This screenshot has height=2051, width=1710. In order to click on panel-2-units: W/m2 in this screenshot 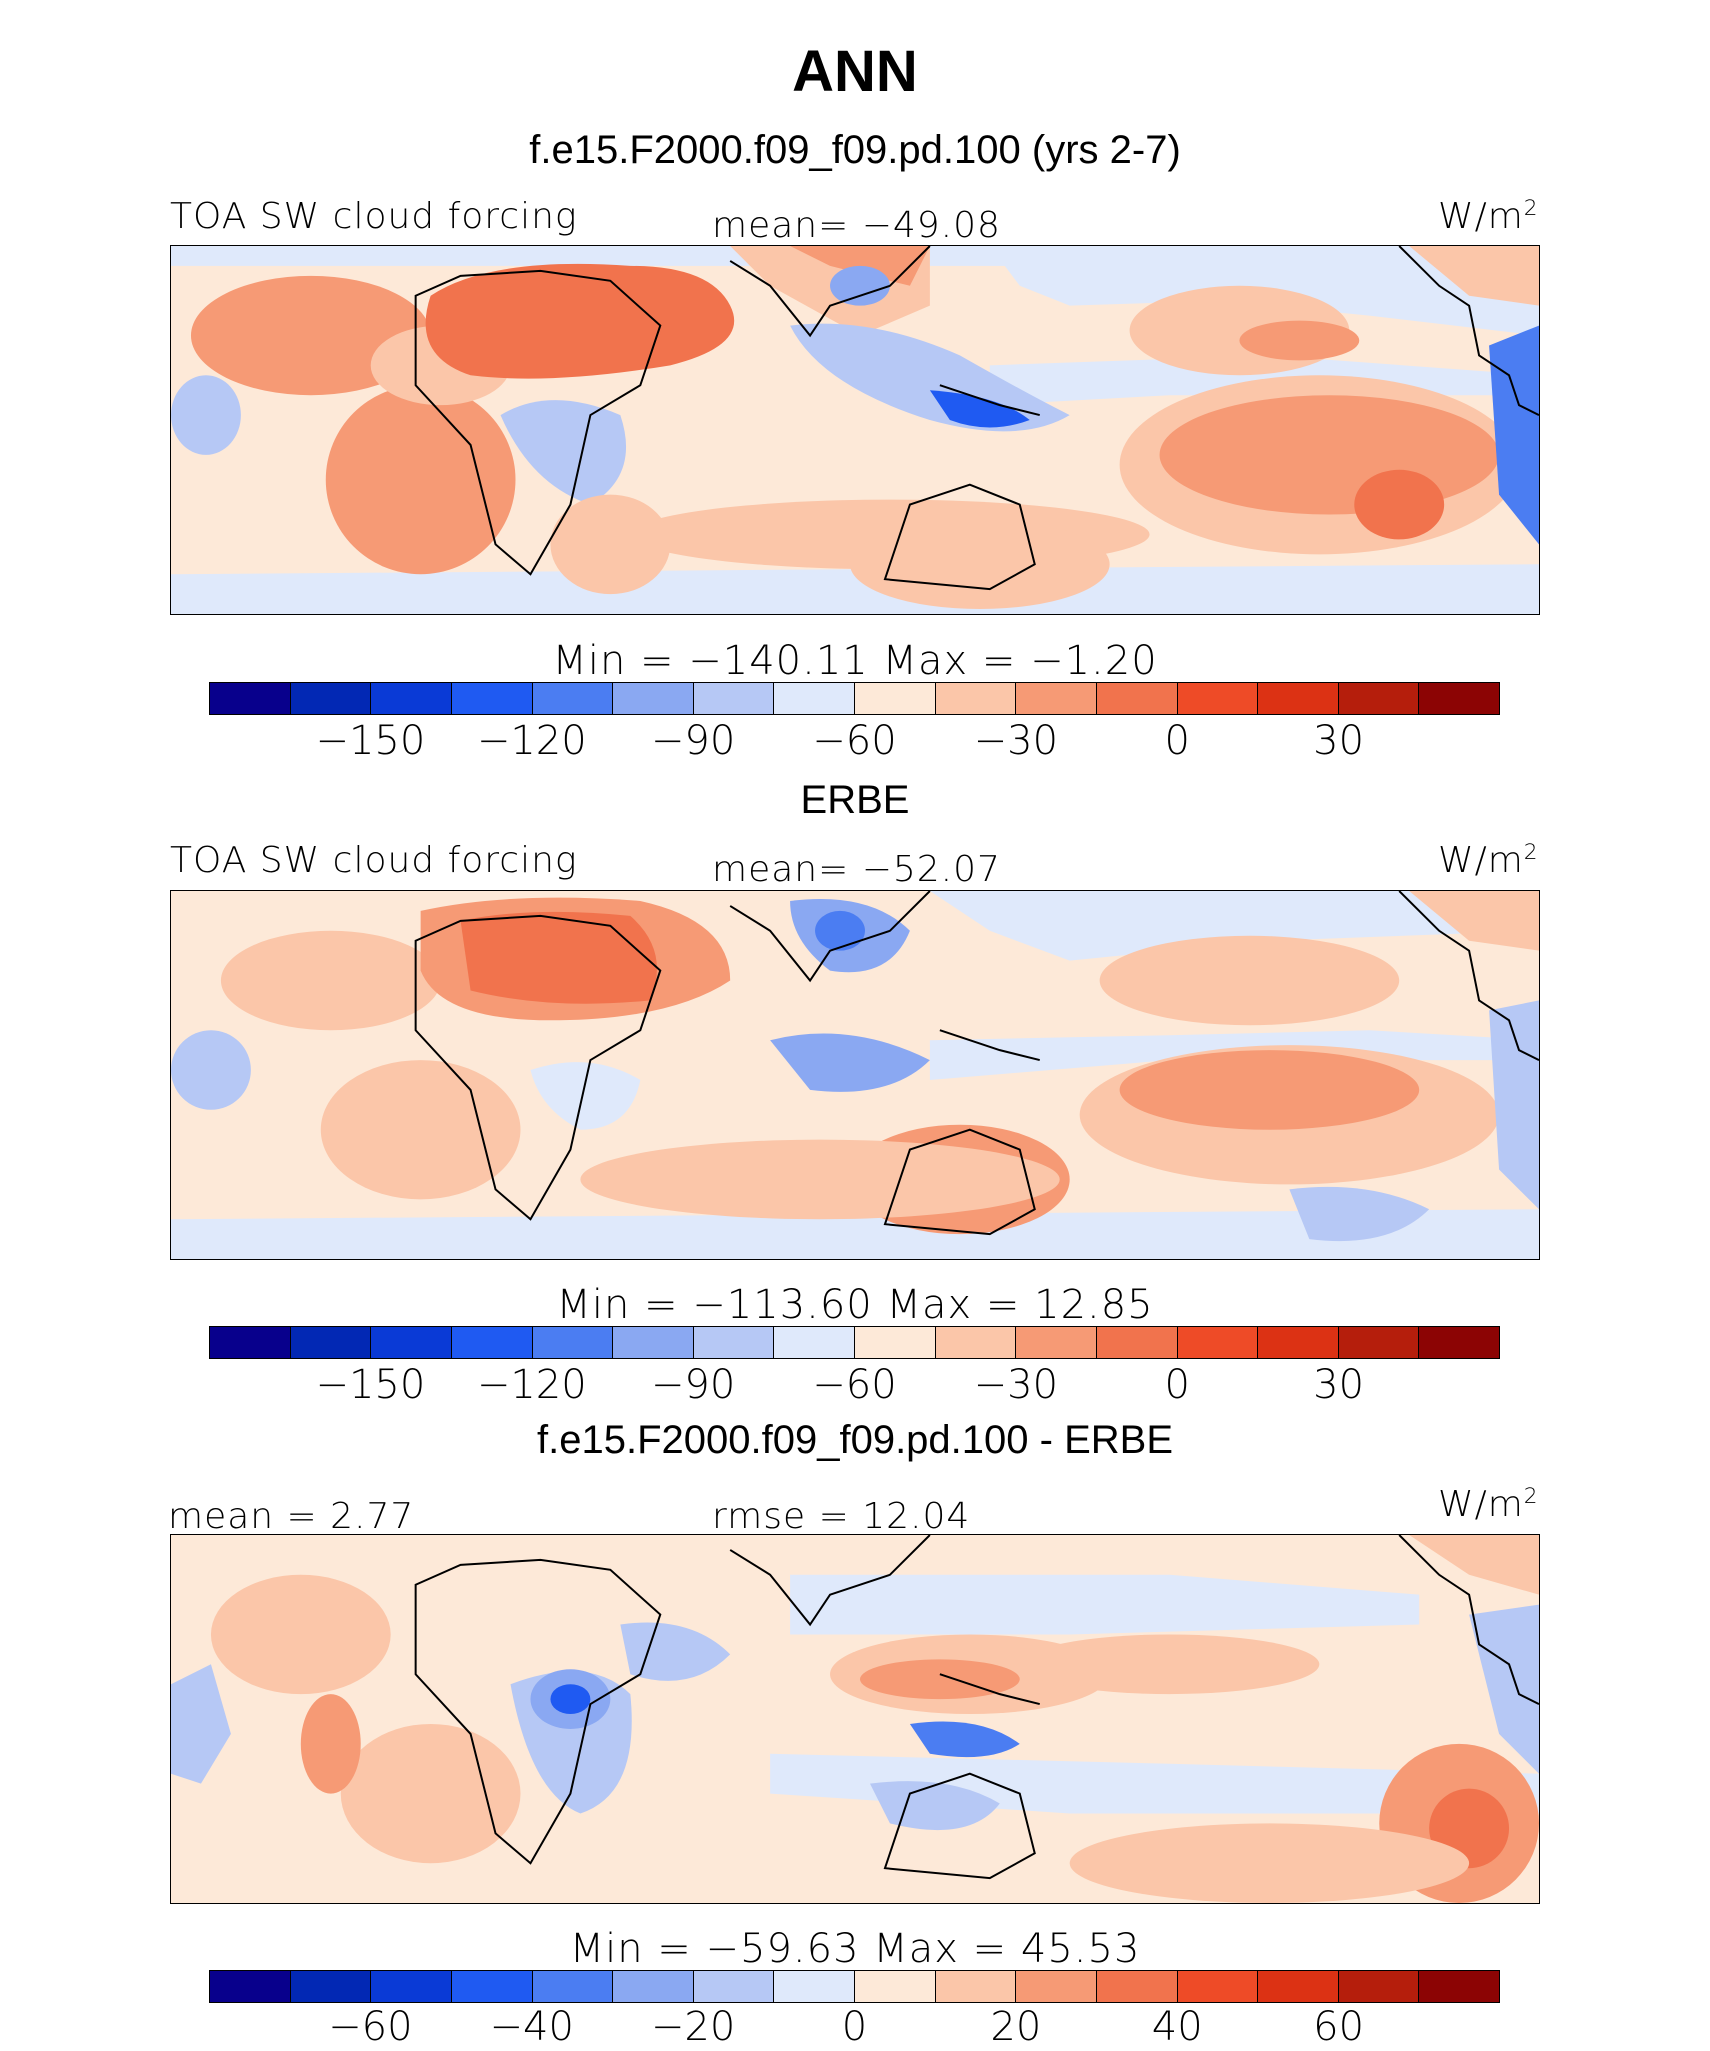, I will do `click(1488, 860)`.